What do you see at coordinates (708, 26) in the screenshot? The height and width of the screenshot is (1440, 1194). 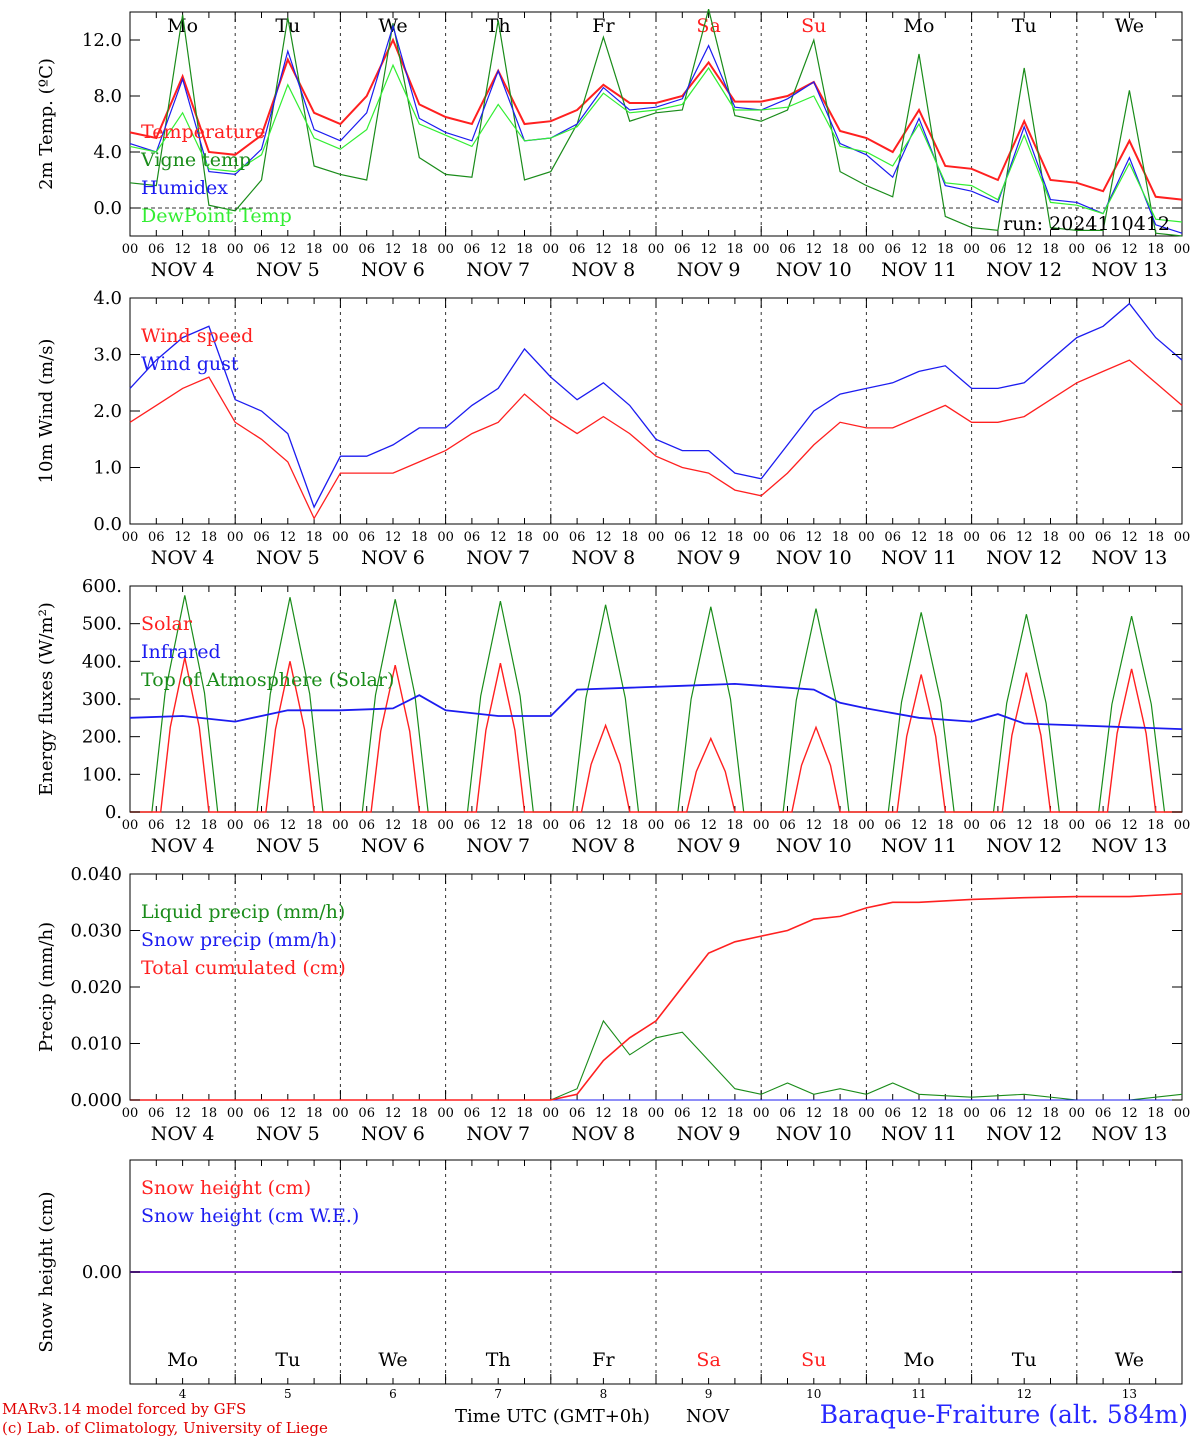 I see `weekday-label: Sa` at bounding box center [708, 26].